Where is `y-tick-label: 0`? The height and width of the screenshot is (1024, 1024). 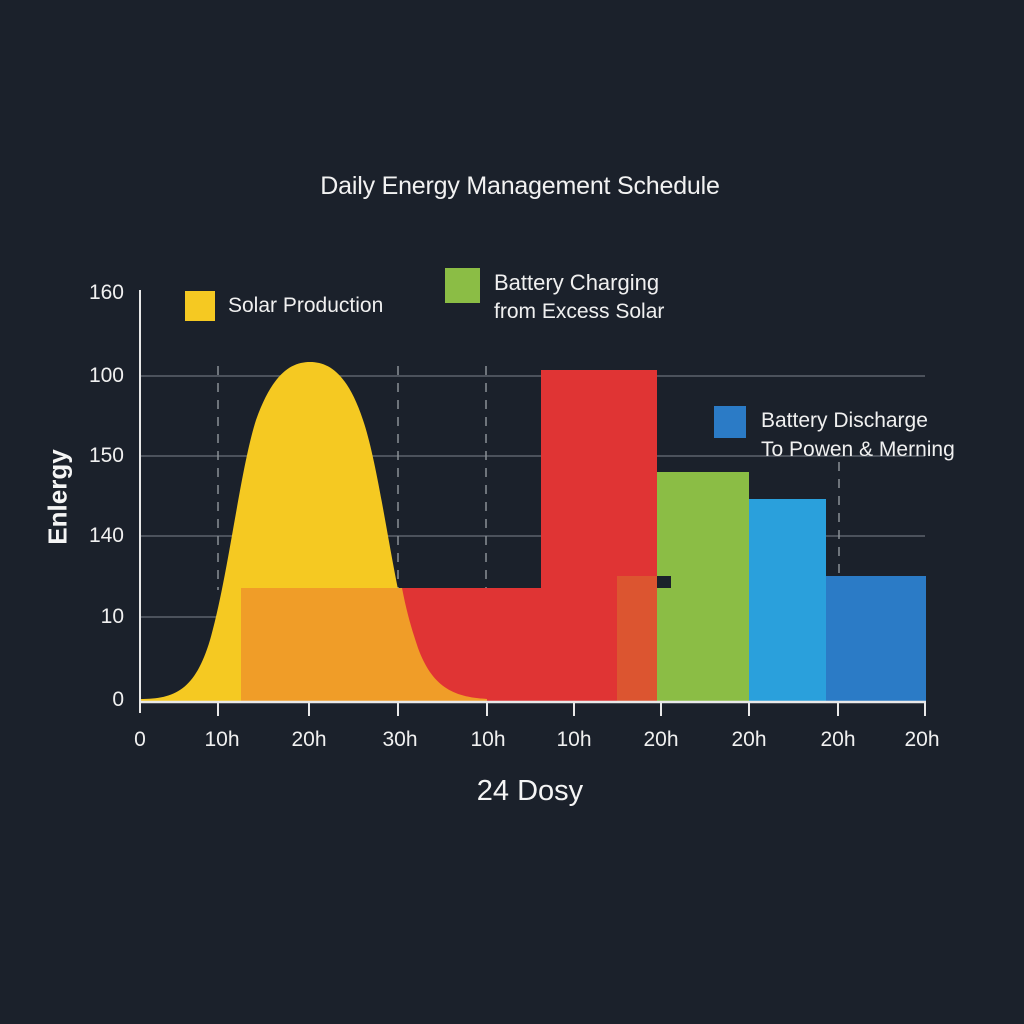
y-tick-label: 0 is located at coordinates (118, 699).